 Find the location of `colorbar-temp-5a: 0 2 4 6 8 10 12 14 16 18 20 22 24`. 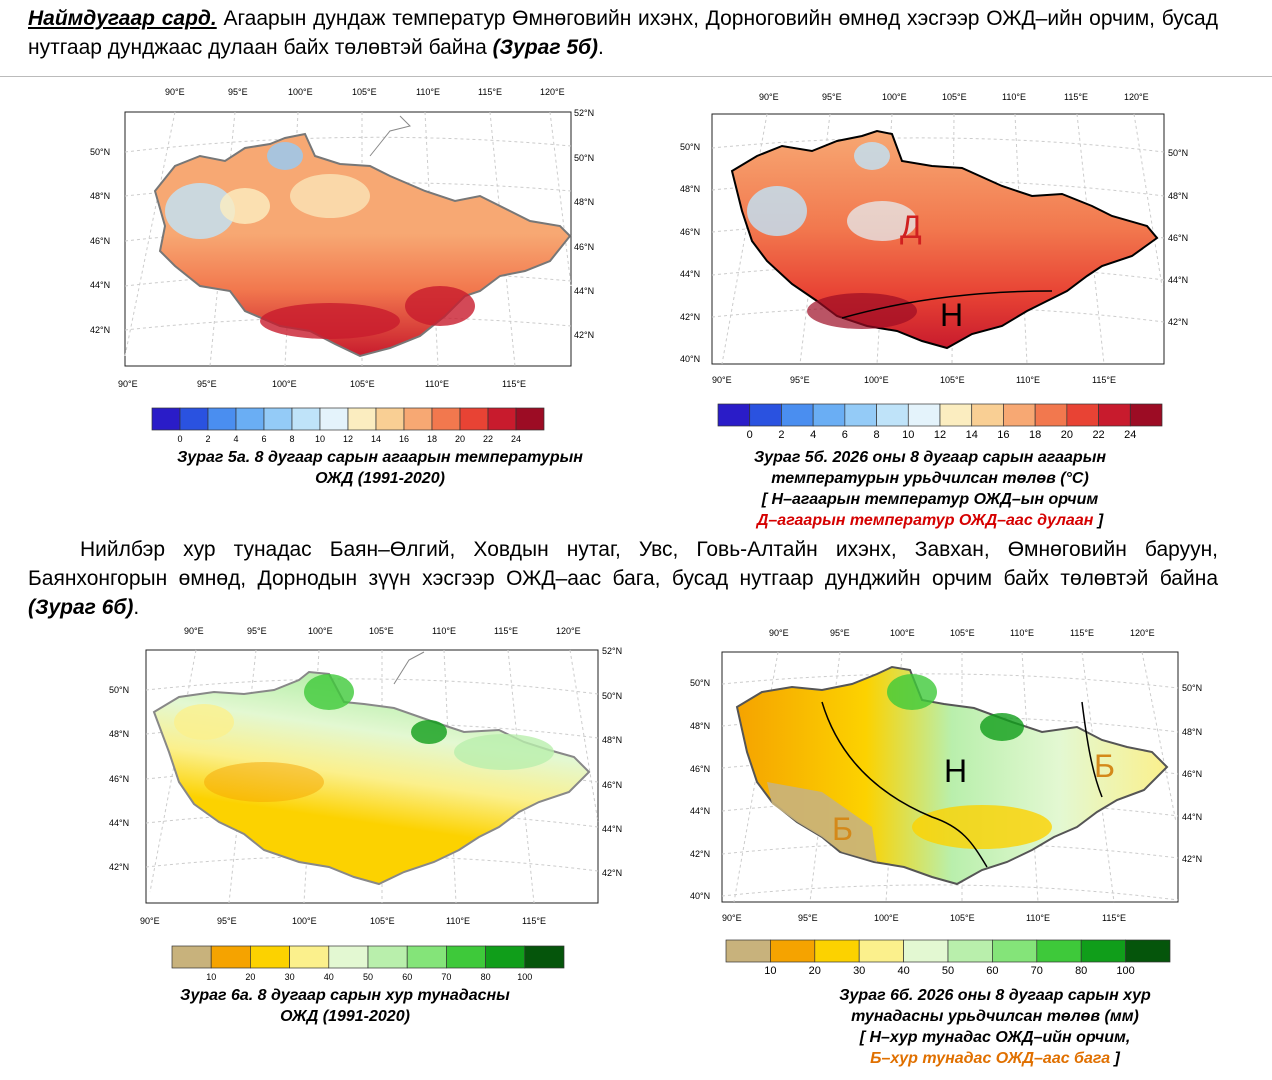

colorbar-temp-5a: 0 2 4 6 8 10 12 14 16 18 20 22 24 is located at coordinates (350, 427).